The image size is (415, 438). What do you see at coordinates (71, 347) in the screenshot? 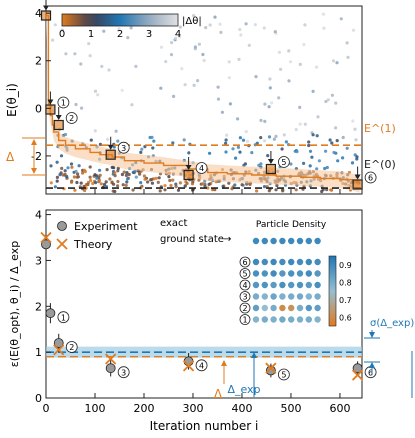
I see `bottom-point-label: 2` at bounding box center [71, 347].